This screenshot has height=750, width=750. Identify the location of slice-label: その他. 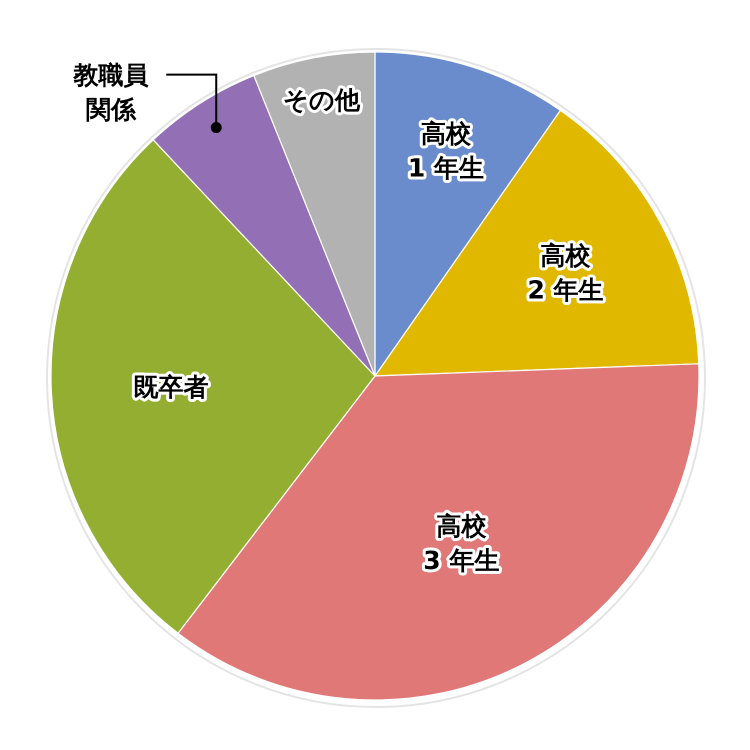
(321, 99).